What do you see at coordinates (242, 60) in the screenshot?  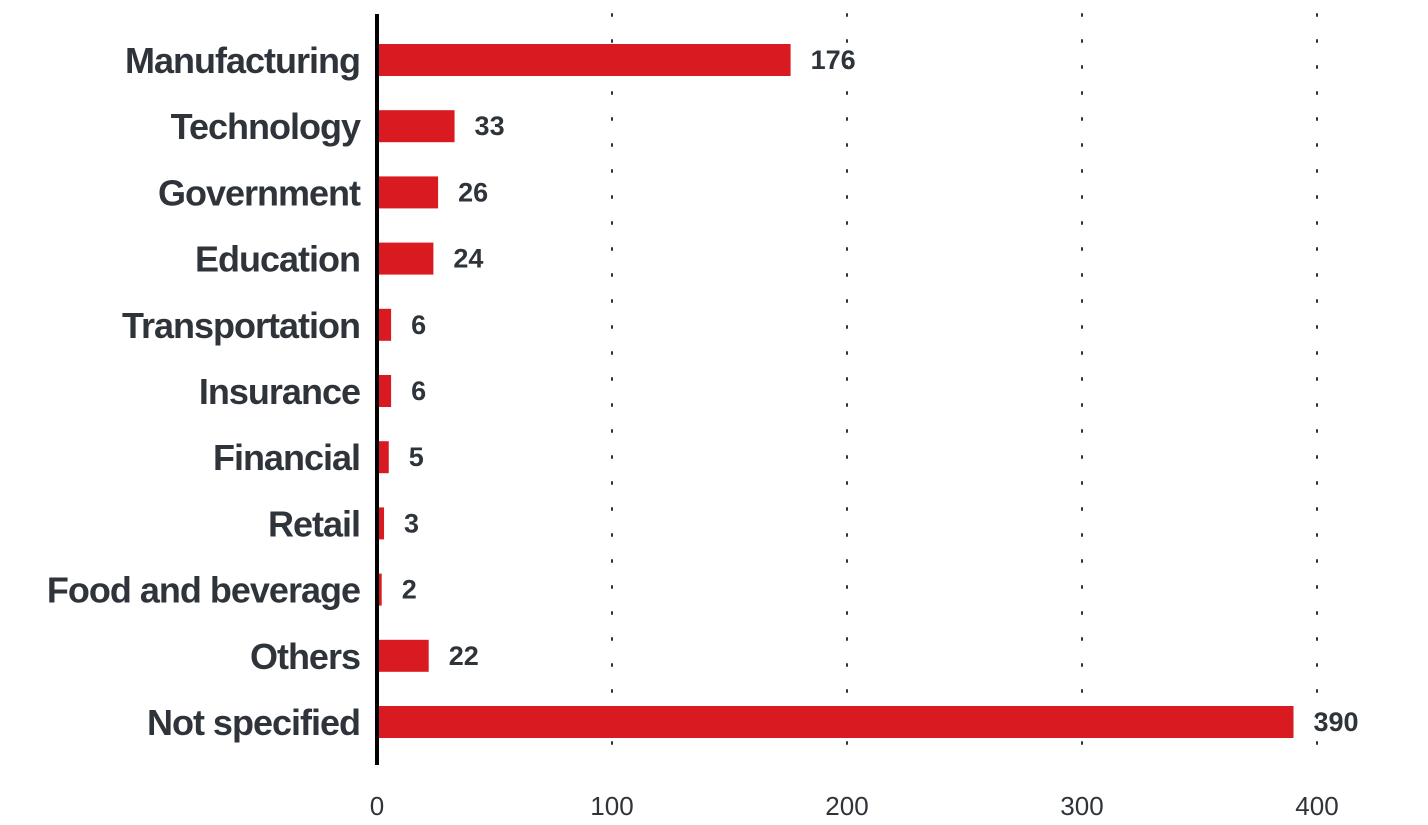 I see `category-label: Manufacturing` at bounding box center [242, 60].